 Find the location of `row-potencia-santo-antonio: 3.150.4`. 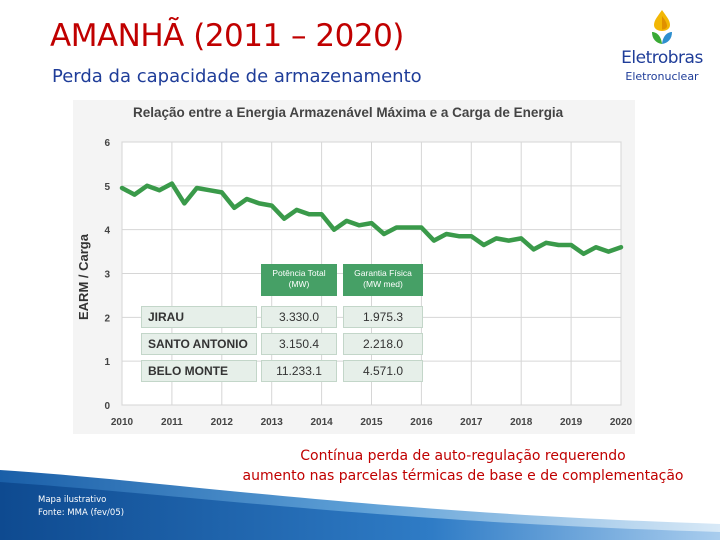

row-potencia-santo-antonio: 3.150.4 is located at coordinates (299, 344).